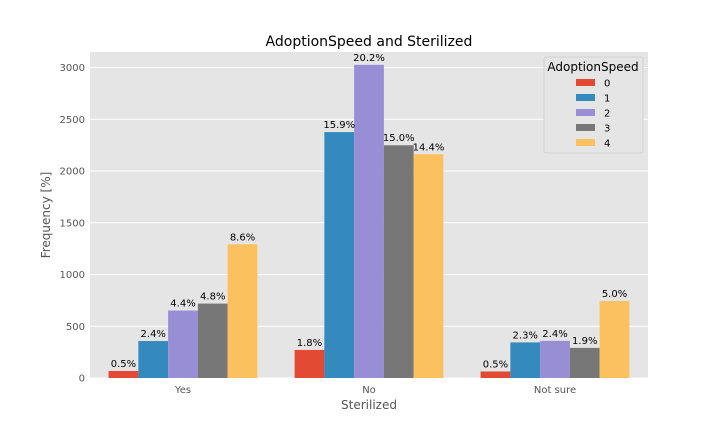 This screenshot has height=432, width=720. Describe the element at coordinates (72, 68) in the screenshot. I see `y-tick-label: 3000` at that location.